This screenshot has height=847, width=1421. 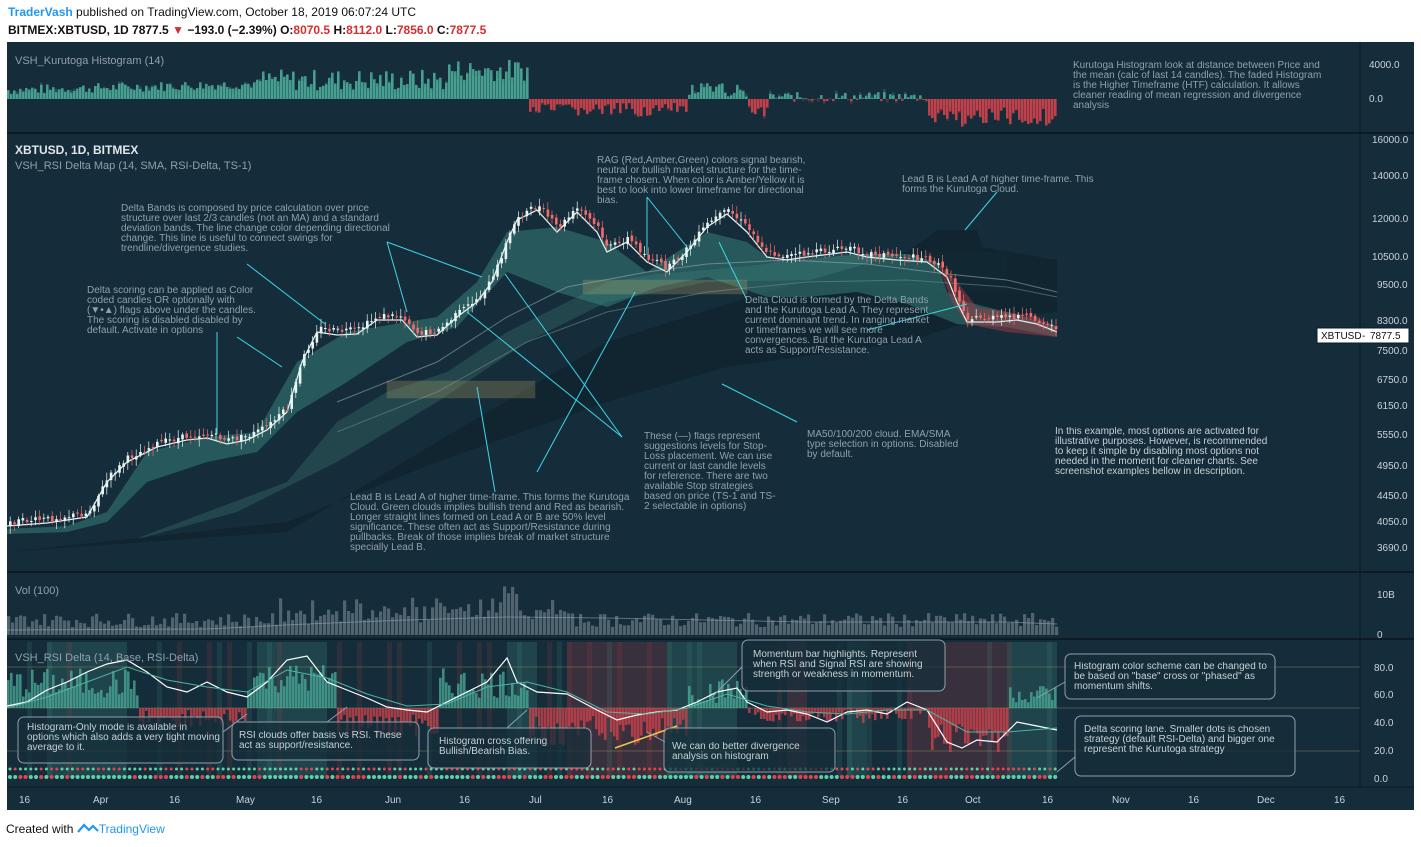 What do you see at coordinates (40, 12) in the screenshot?
I see `author-link: TraderVash` at bounding box center [40, 12].